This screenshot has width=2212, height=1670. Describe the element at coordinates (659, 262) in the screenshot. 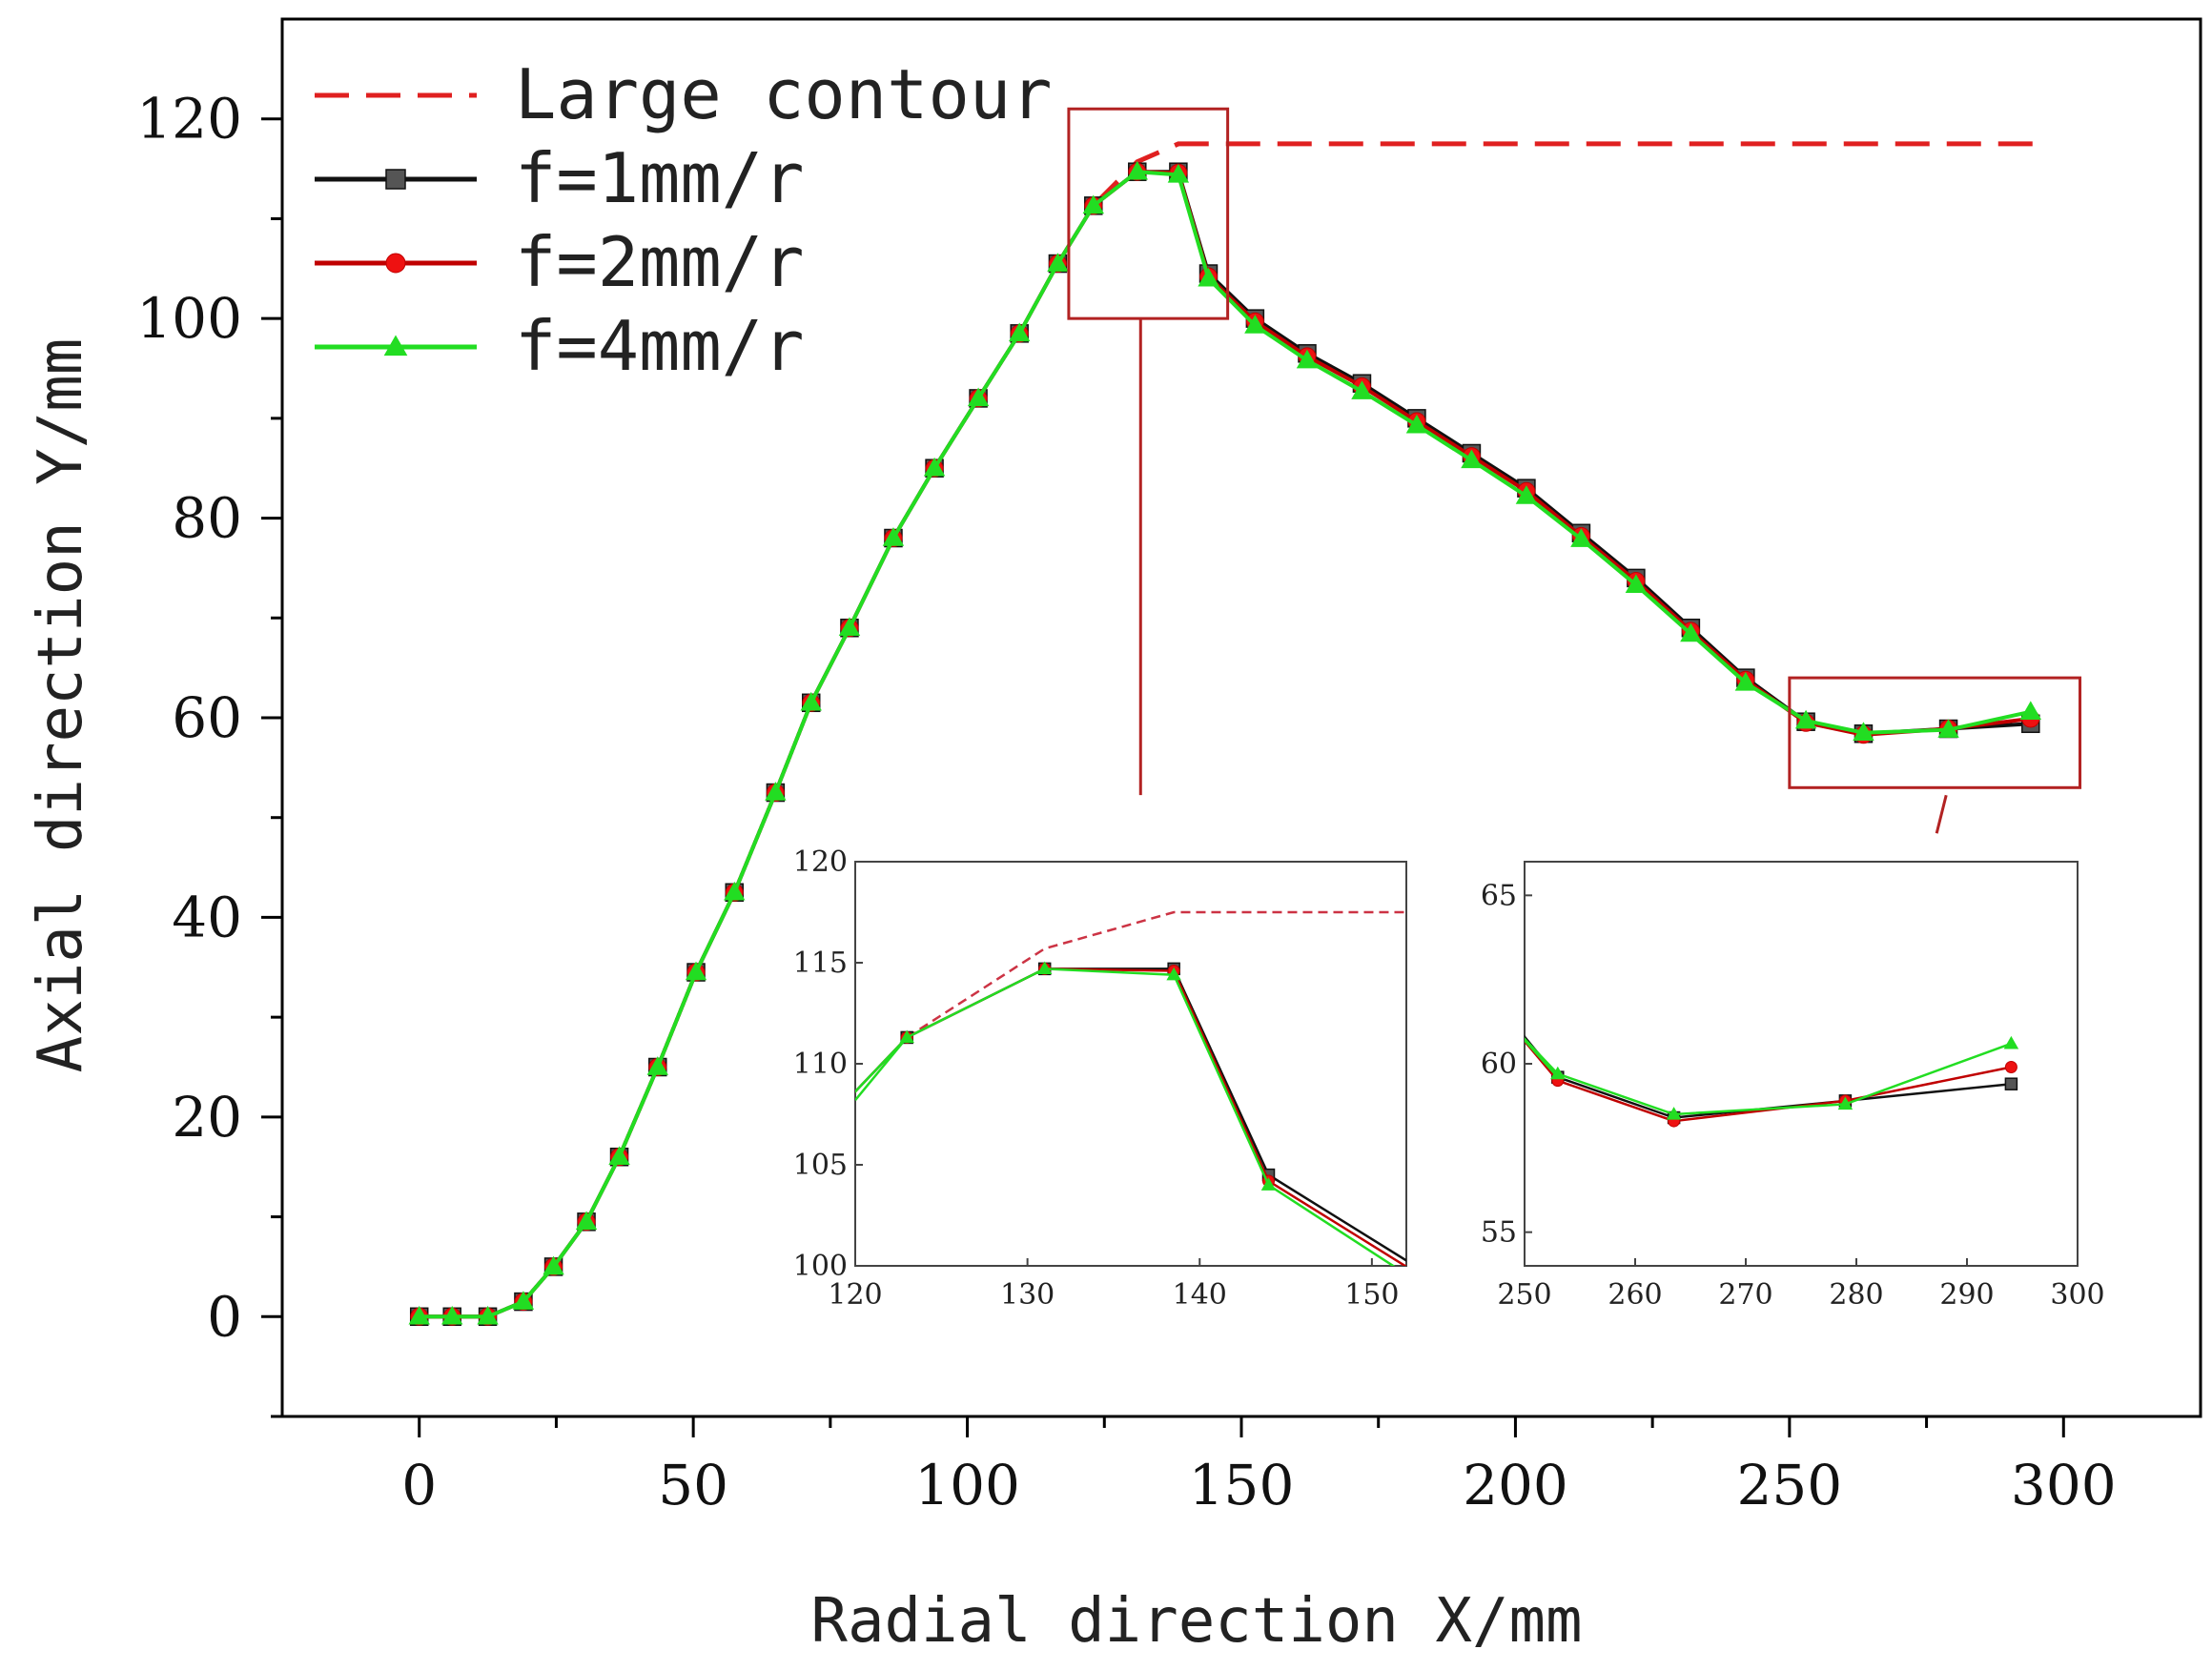

I see `legend-label: f=2mm/r` at that location.